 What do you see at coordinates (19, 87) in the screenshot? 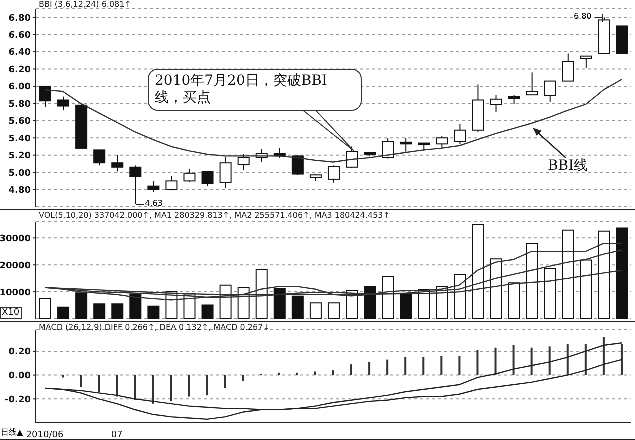
I see `y-tick-label: 6.00` at bounding box center [19, 87].